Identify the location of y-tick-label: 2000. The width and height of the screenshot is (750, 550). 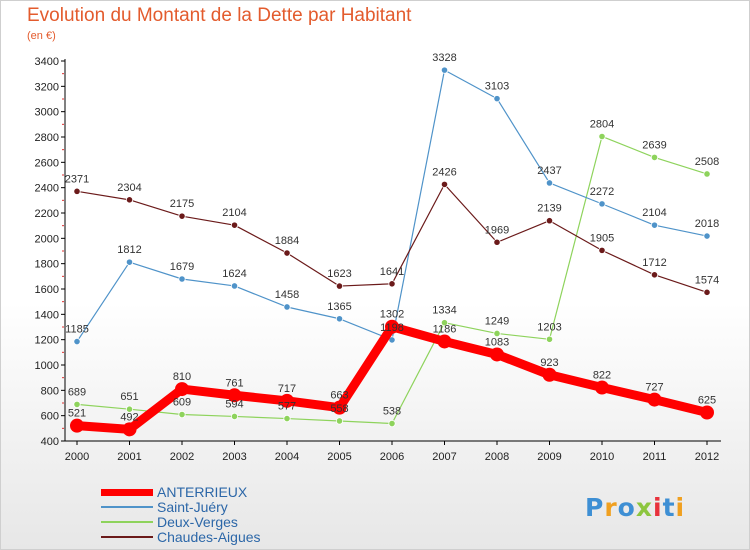
(47, 239).